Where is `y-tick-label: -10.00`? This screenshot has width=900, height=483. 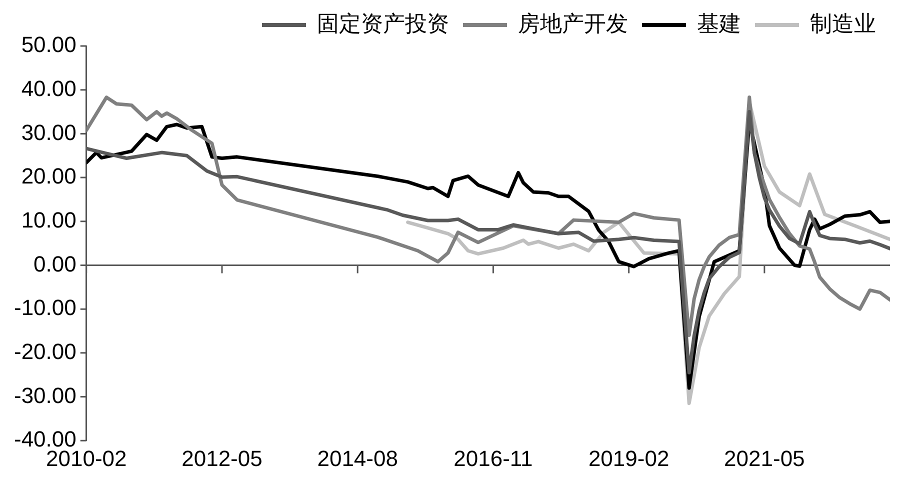
y-tick-label: -10.00 is located at coordinates (45, 307).